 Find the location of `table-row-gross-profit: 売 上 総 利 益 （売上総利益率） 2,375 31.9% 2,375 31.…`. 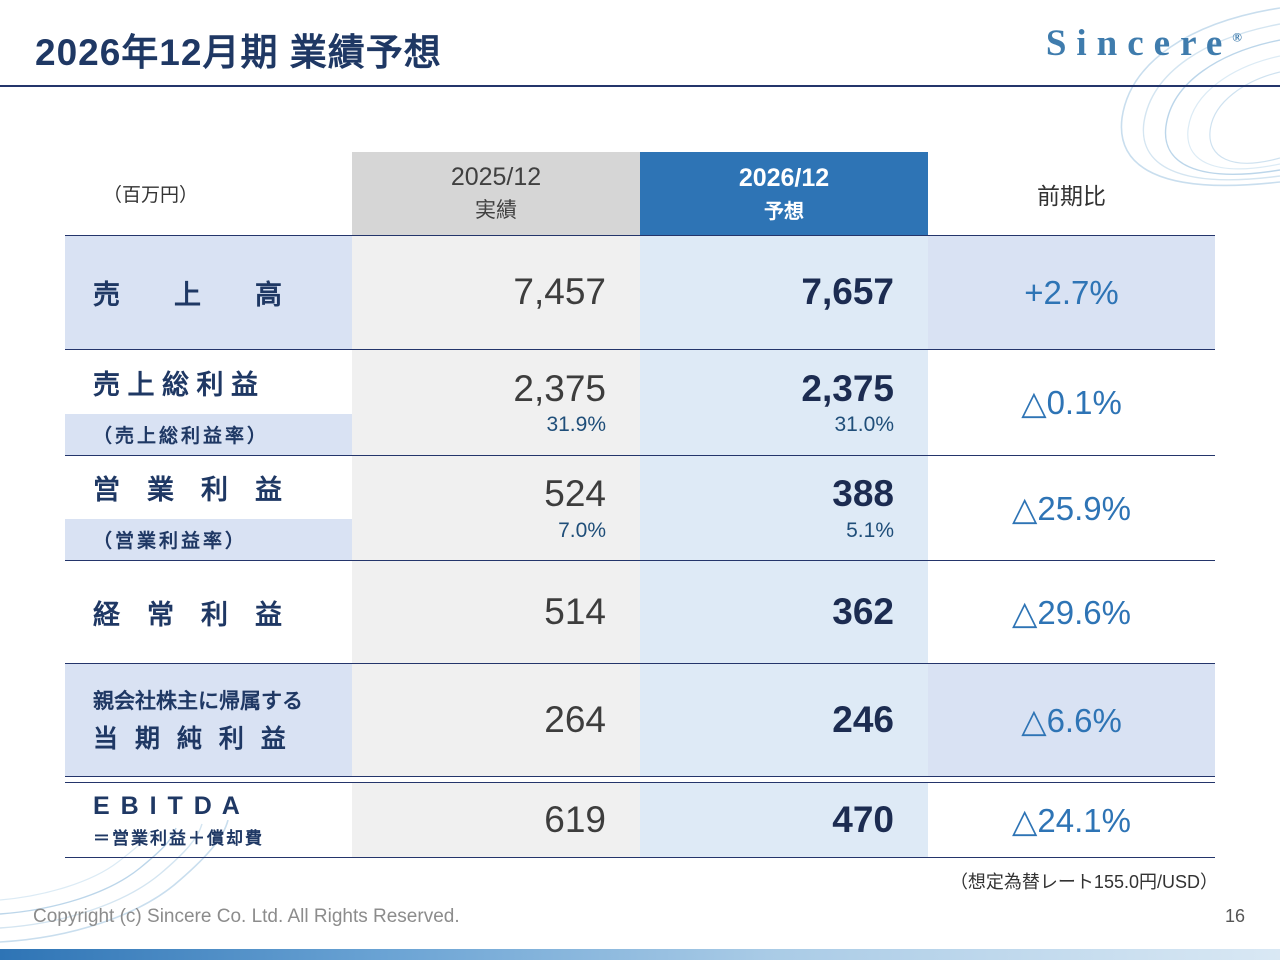

table-row-gross-profit: 売 上 総 利 益 （売上総利益率） 2,375 31.9% 2,375 31.… is located at coordinates (640, 402).